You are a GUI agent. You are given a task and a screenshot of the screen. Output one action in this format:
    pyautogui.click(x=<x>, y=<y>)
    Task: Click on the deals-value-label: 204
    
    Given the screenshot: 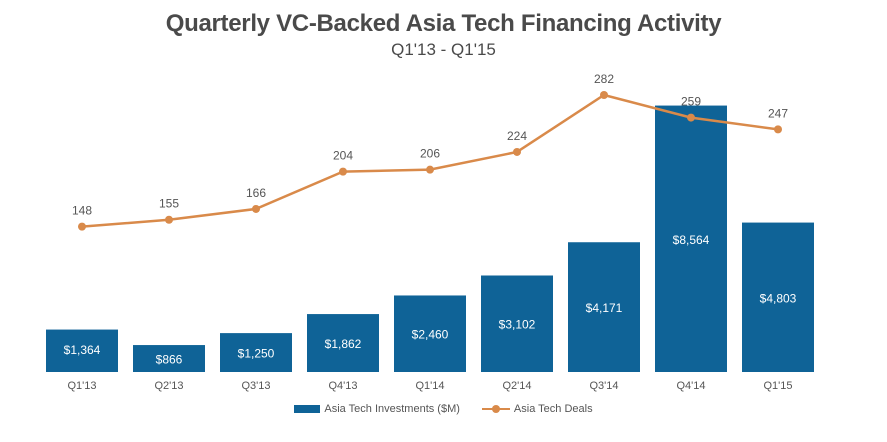 What is the action you would take?
    pyautogui.click(x=343, y=156)
    